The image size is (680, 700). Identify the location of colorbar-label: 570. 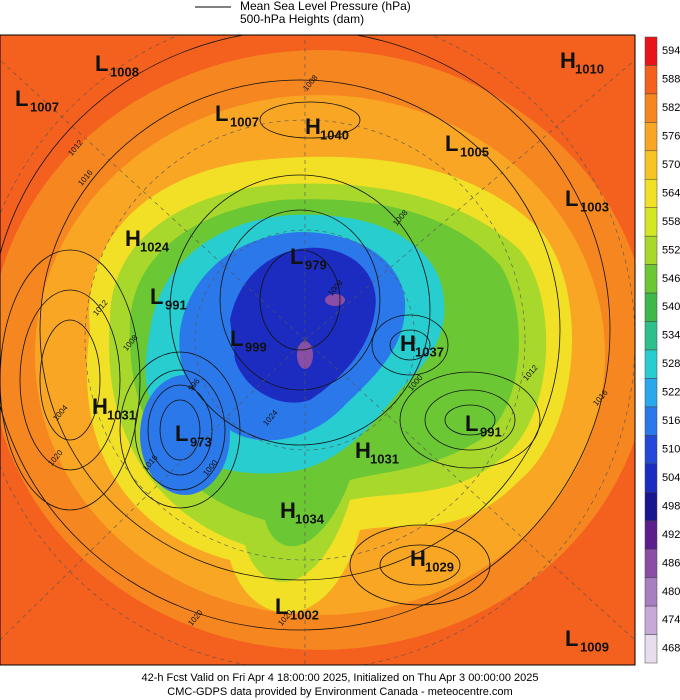
(671, 165).